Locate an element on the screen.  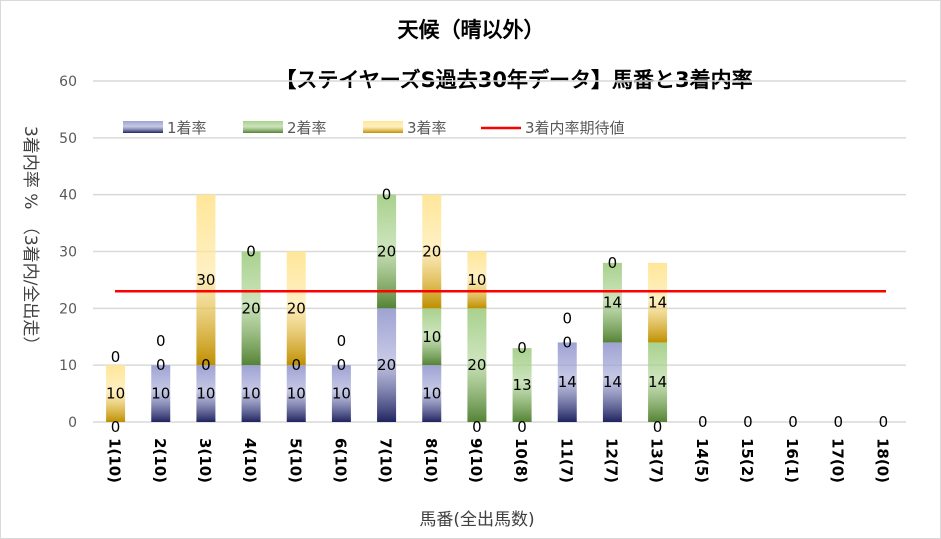
data-label: 13 is located at coordinates (522, 385).